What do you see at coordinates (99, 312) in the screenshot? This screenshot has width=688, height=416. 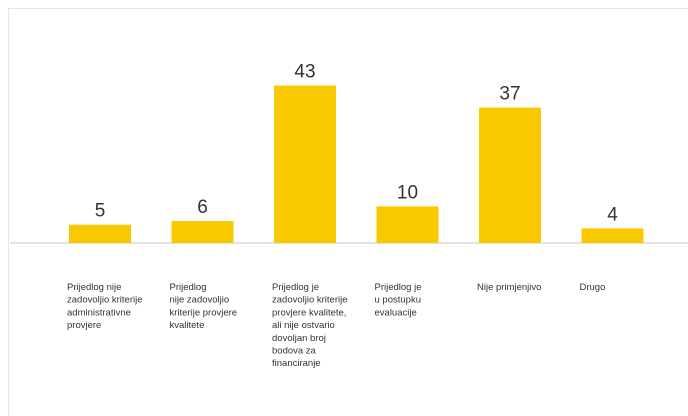 I see `category-label-line: administrativne` at bounding box center [99, 312].